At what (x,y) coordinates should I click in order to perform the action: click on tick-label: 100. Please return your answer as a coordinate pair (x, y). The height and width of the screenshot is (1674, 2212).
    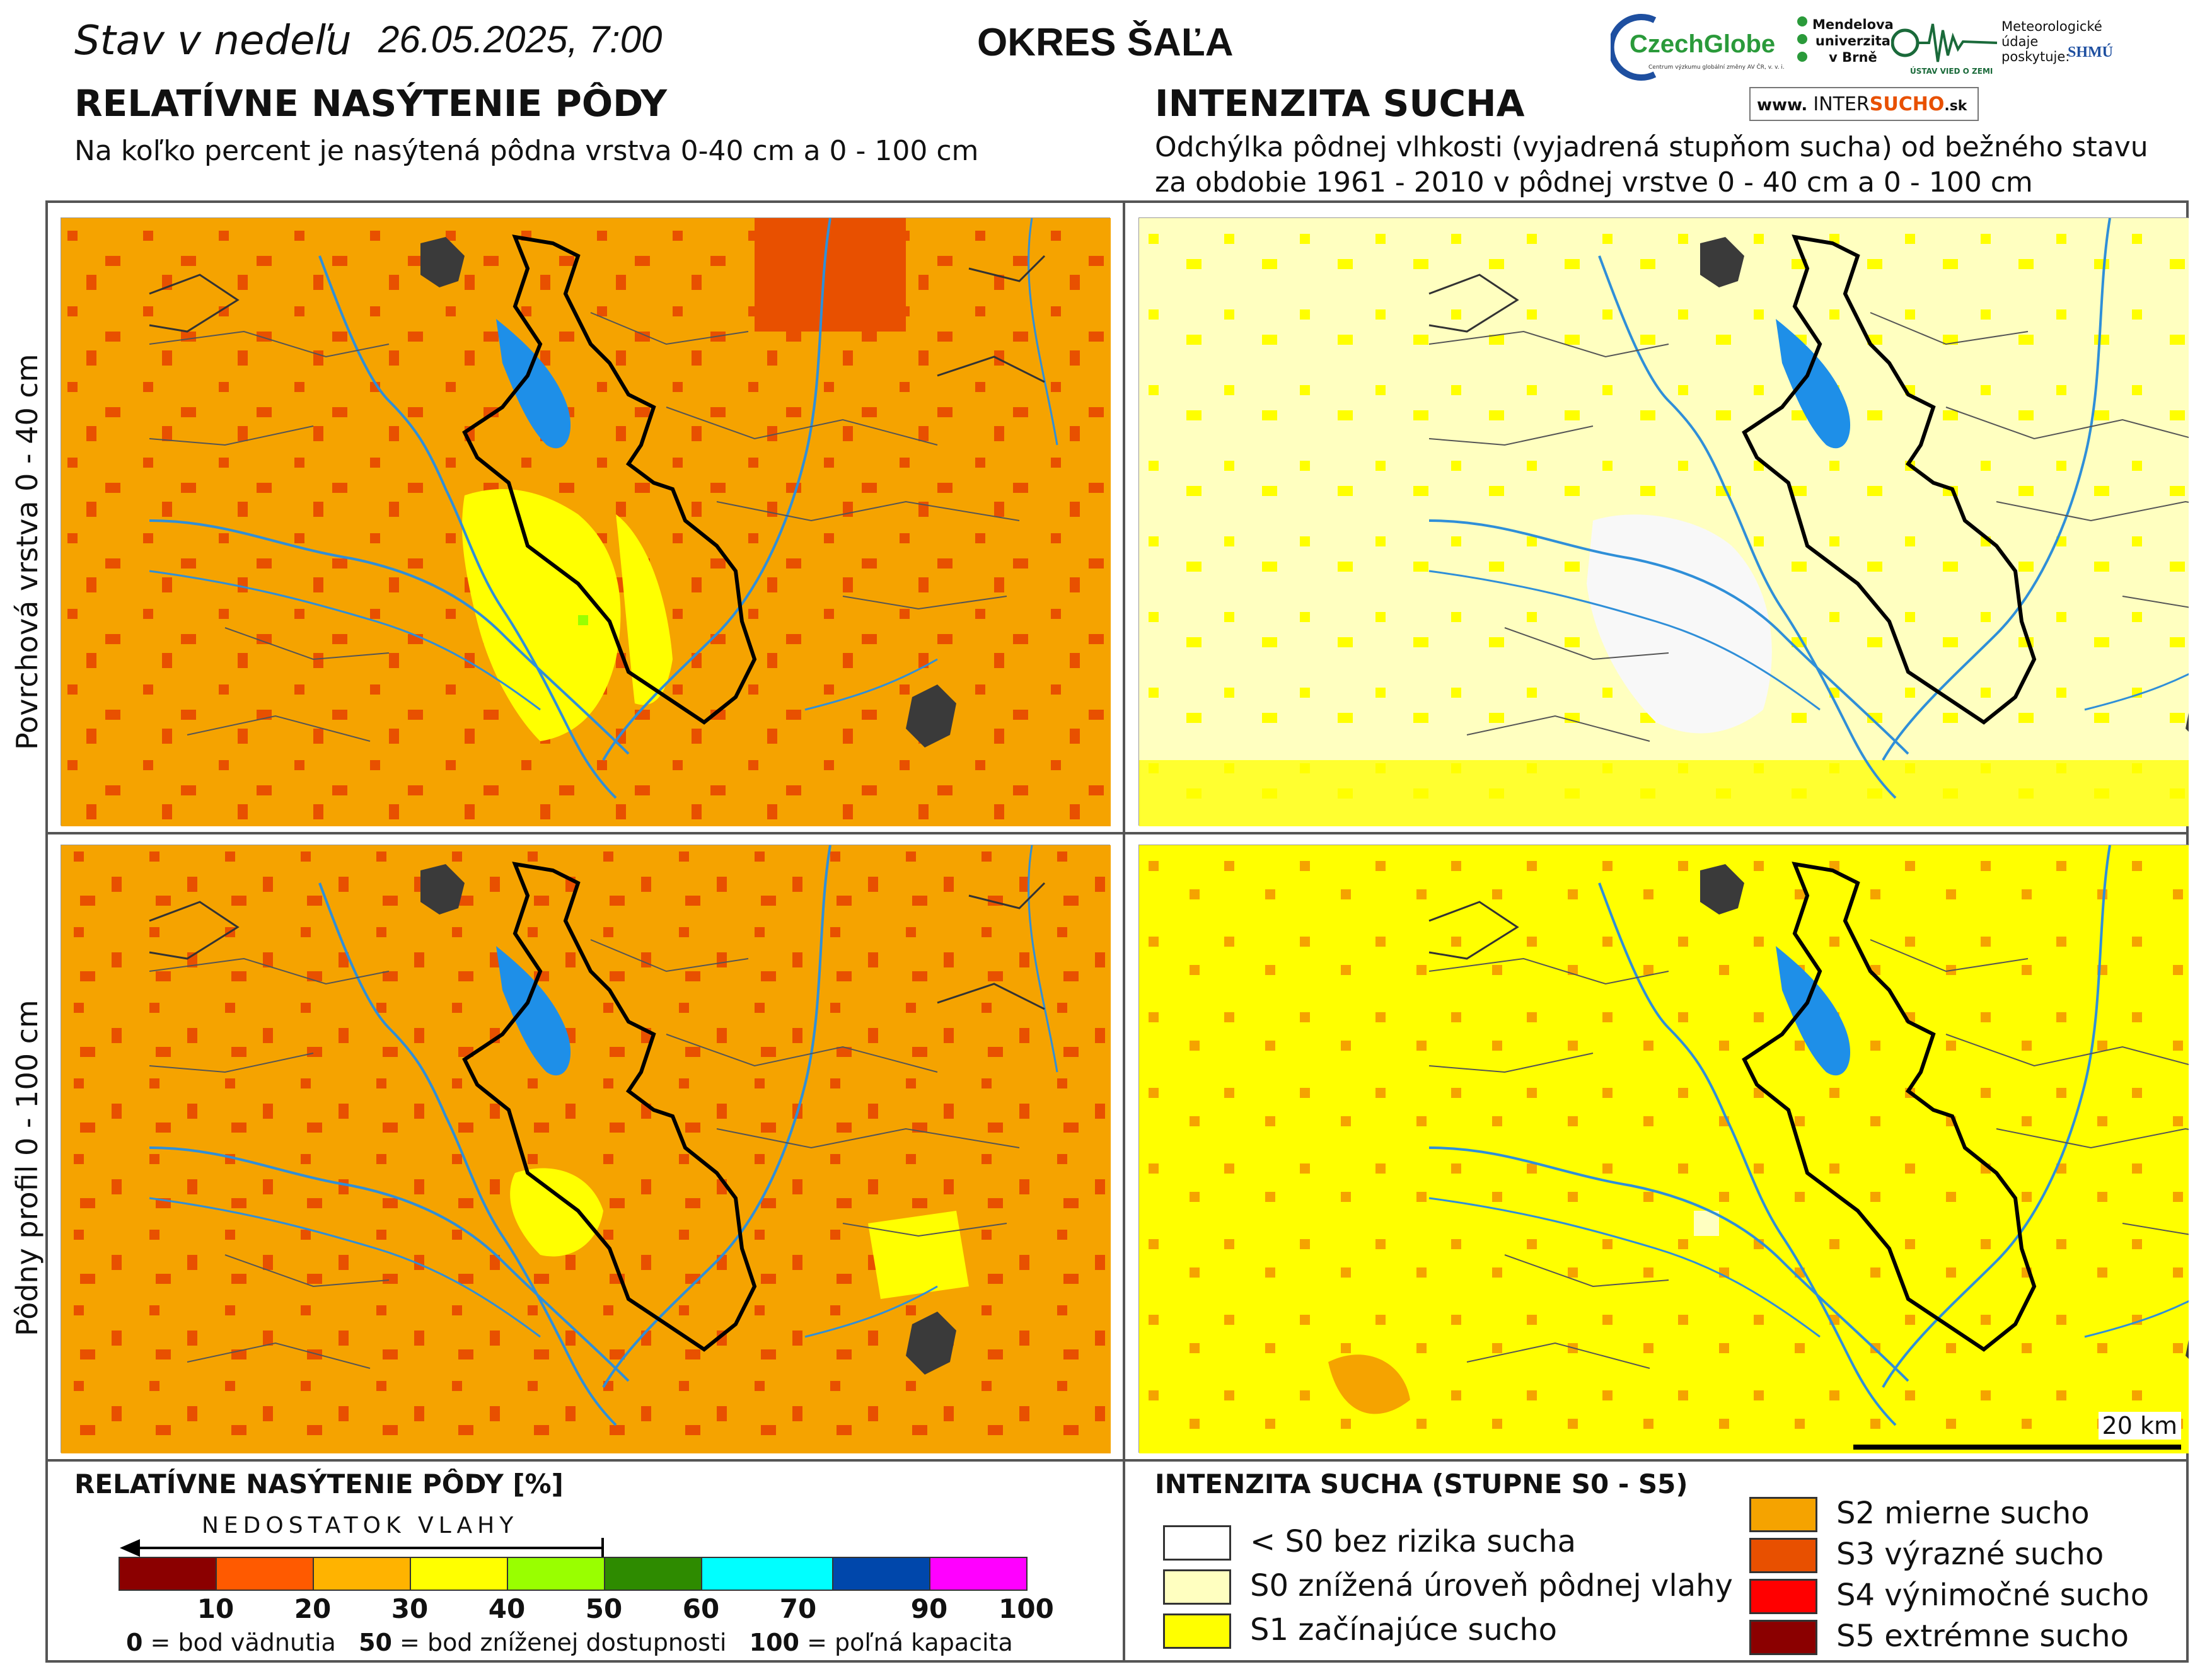
    Looking at the image, I should click on (1026, 1608).